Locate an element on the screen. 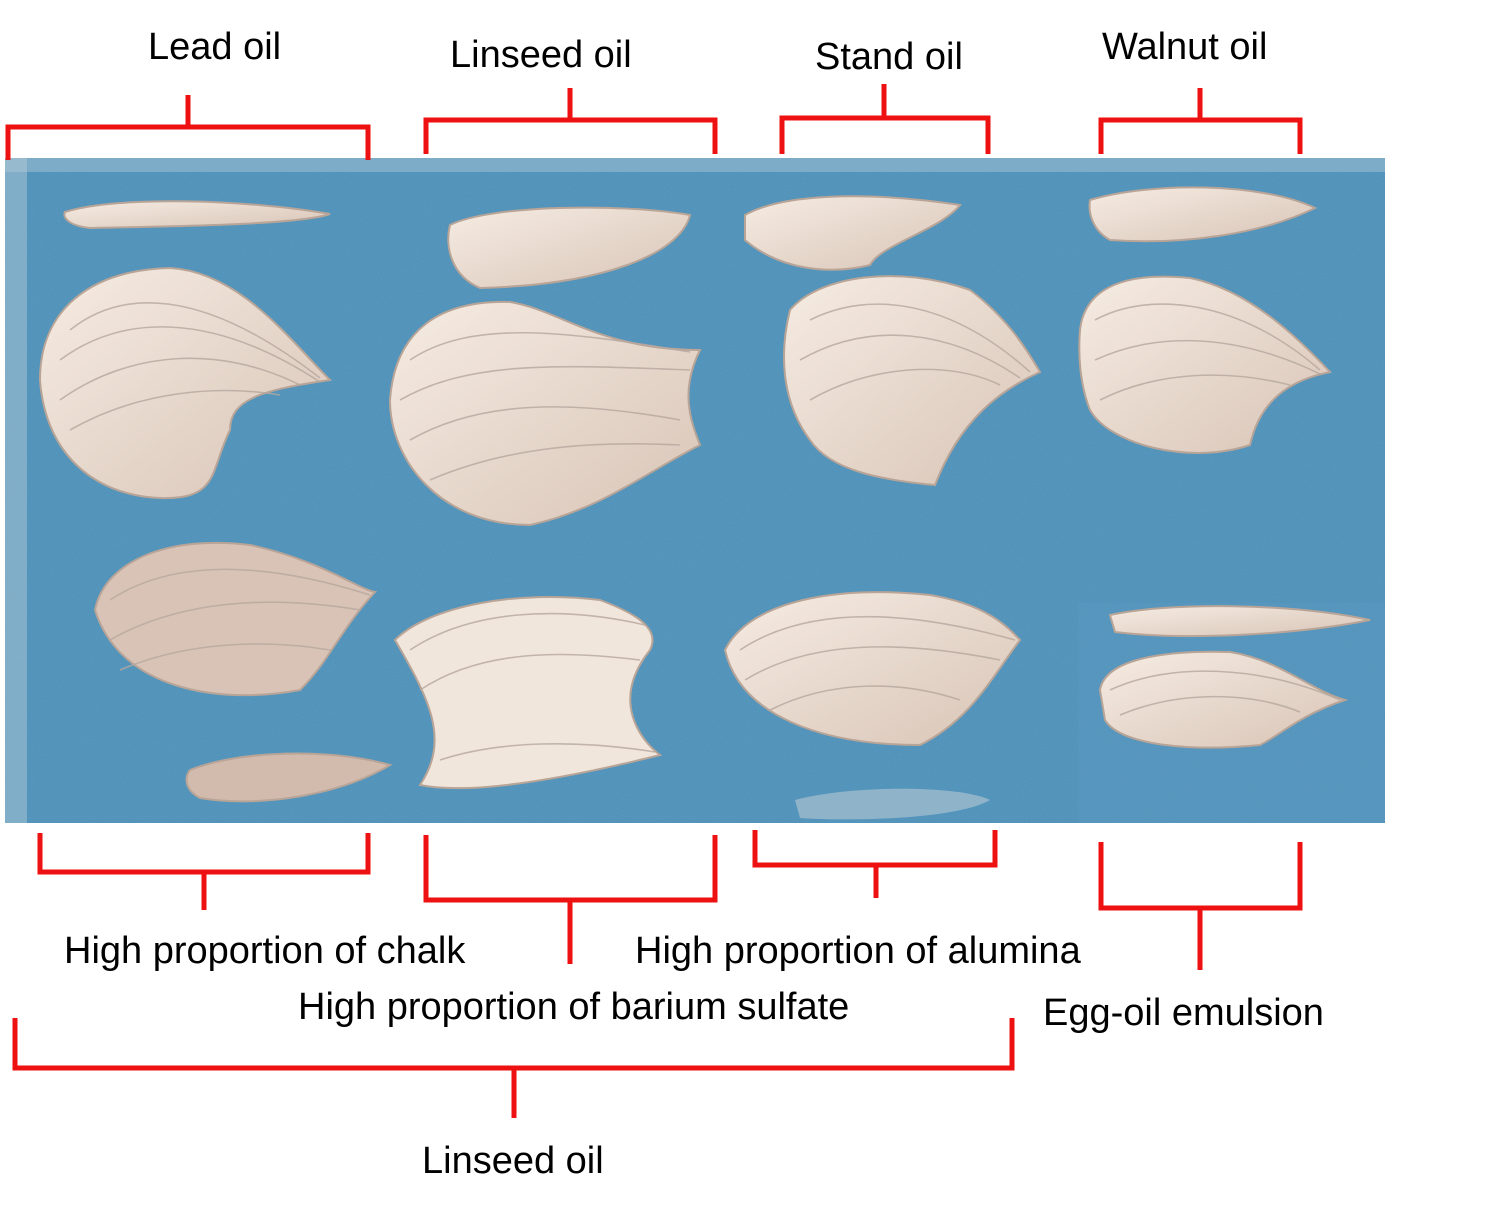  bracket-lead-oil is located at coordinates (188, 127).